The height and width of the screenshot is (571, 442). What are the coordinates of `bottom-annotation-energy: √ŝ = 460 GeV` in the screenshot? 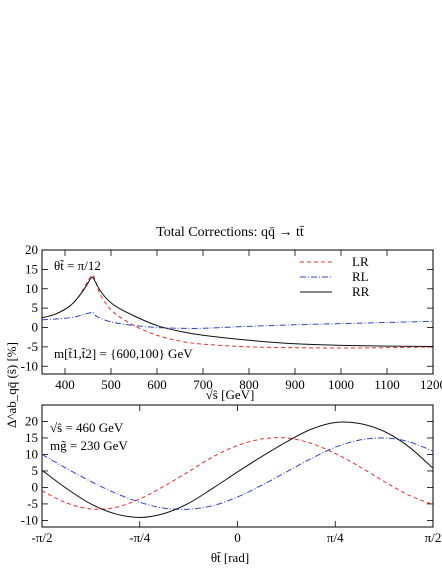 It's located at (87, 427).